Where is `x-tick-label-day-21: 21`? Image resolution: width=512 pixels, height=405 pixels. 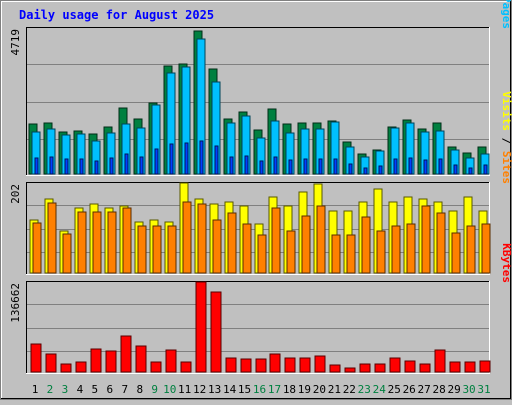 x-tick-label-day-21: 21 is located at coordinates (334, 389).